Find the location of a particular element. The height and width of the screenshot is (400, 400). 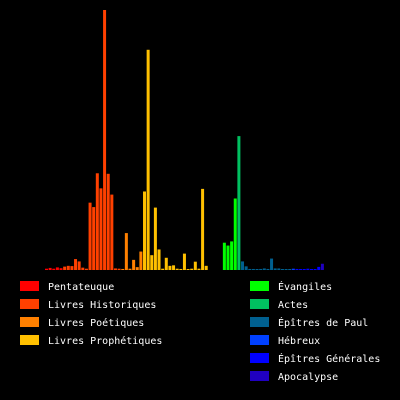

legend-item-6: Actes is located at coordinates (279, 305).